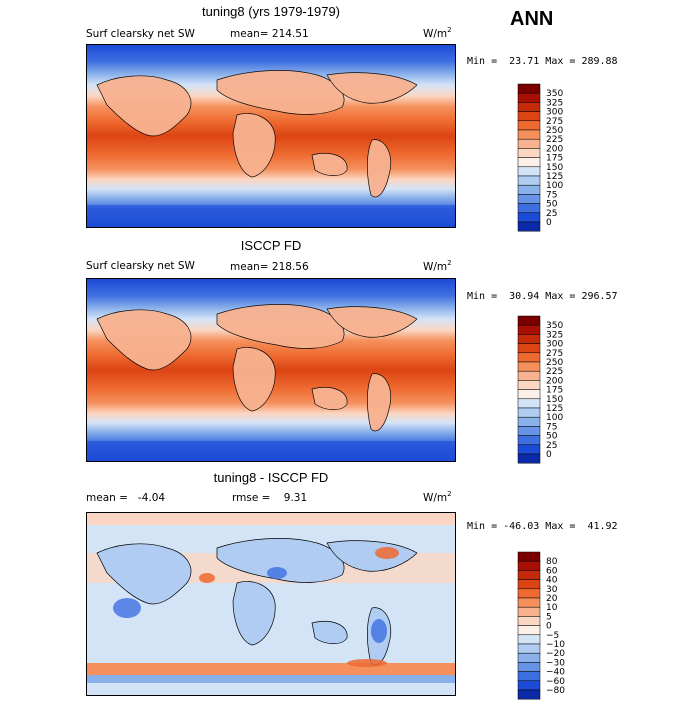  I want to click on colorbar-1-label-4: 250, so click(554, 131).